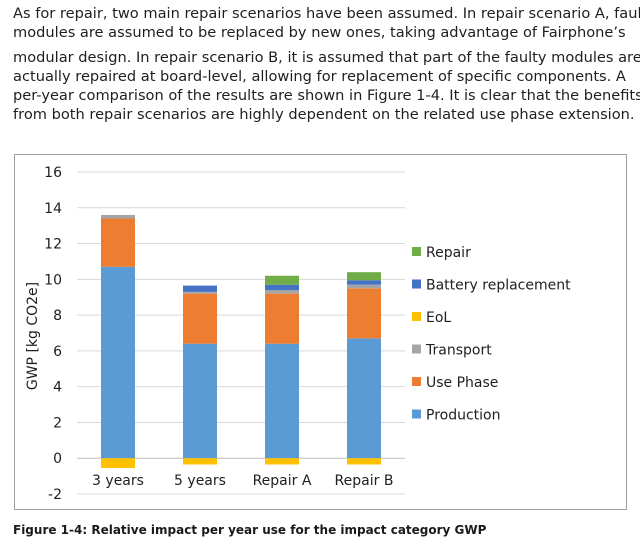 This screenshot has height=547, width=640. I want to click on y-tick-label: 2, so click(57, 423).